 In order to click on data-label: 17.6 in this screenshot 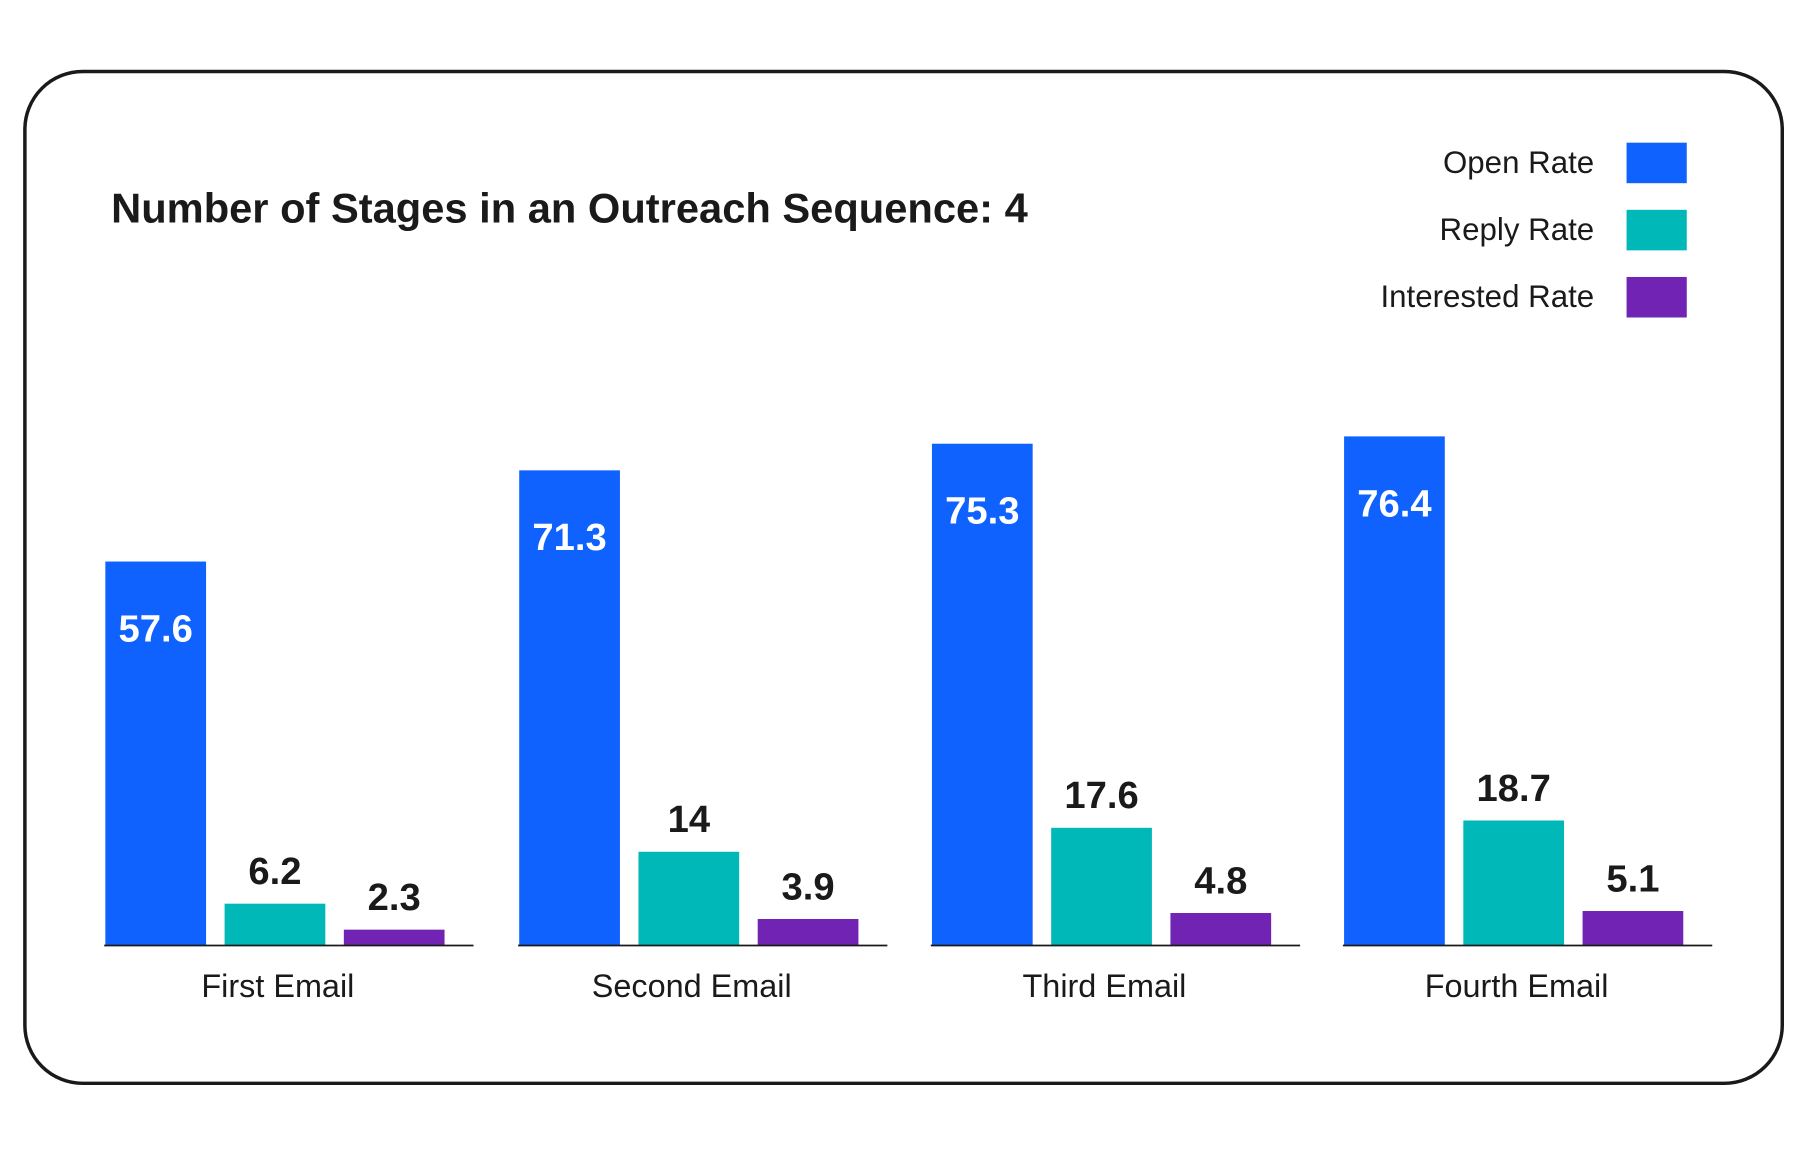, I will do `click(1101, 795)`.